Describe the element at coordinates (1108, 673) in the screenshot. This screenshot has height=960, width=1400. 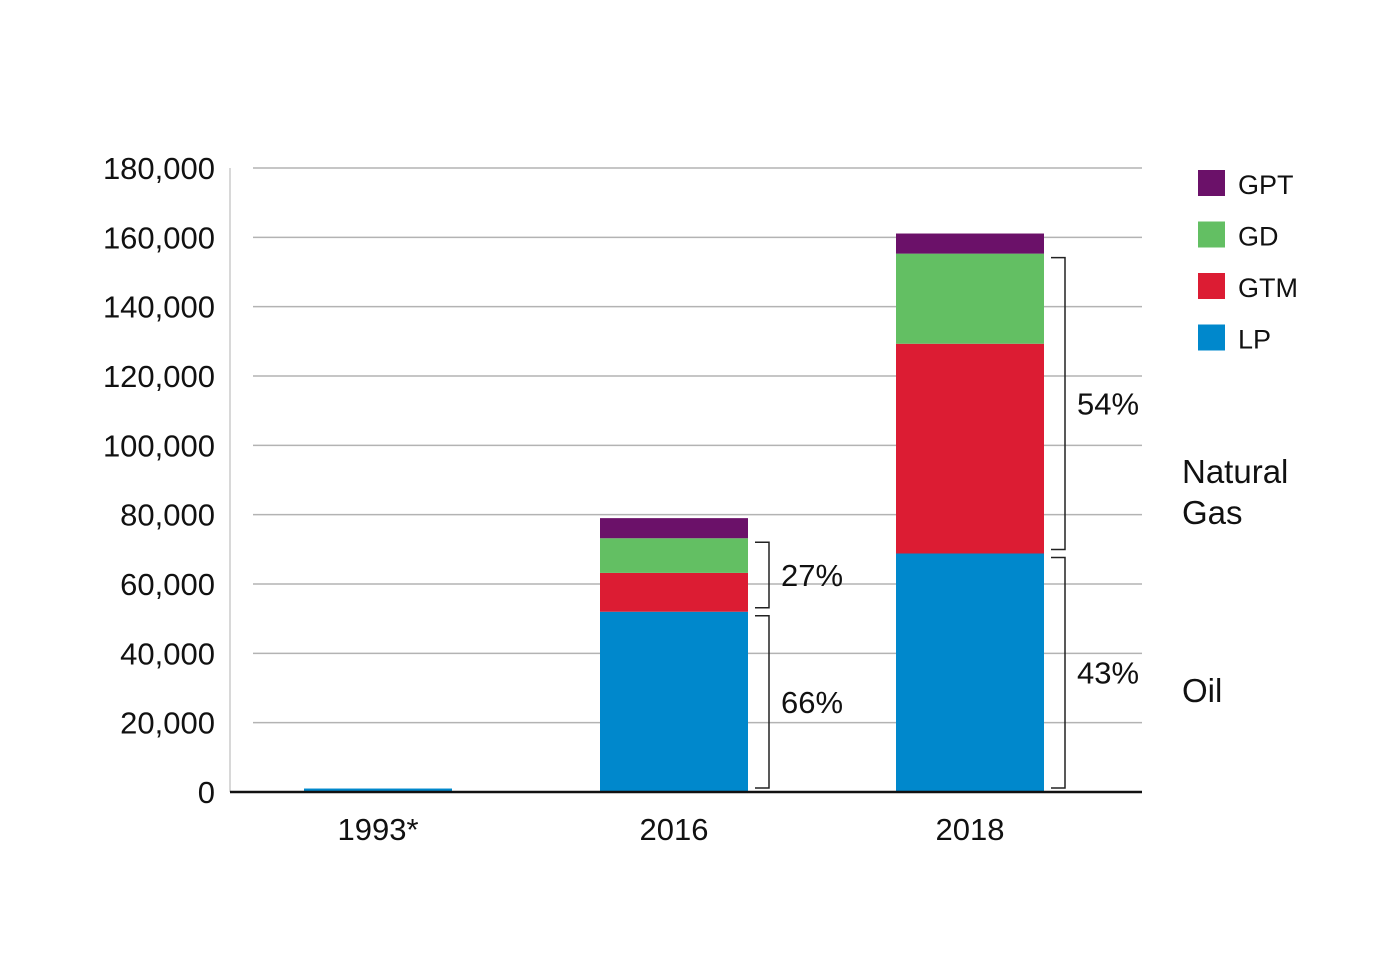
I see `share-label: 43%` at that location.